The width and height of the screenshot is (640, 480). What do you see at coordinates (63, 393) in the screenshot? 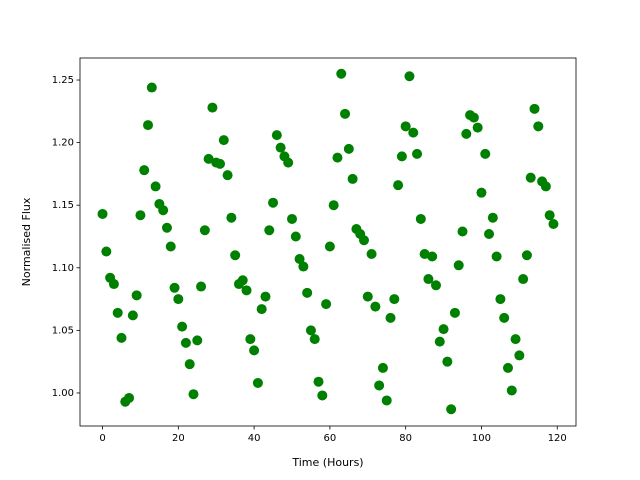
I see `y-tick-label: 1.00` at bounding box center [63, 393].